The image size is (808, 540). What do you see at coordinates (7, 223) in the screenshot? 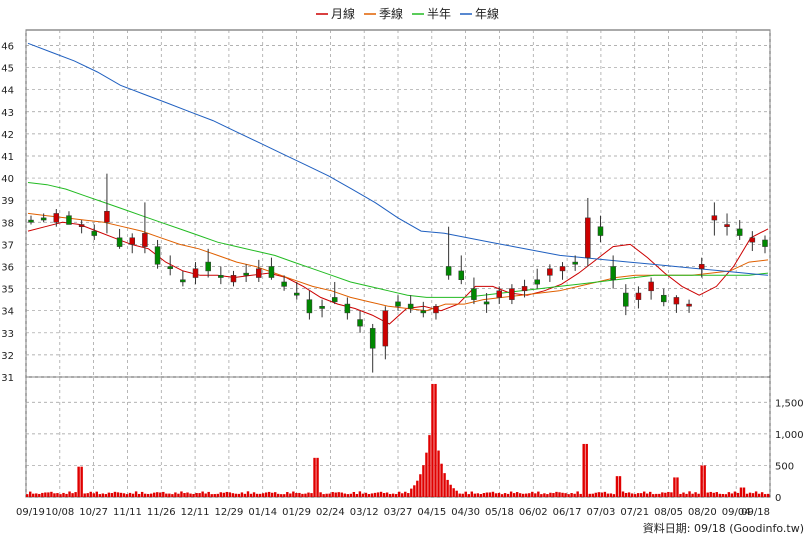
I see `price-tick-label: 38` at bounding box center [7, 223].